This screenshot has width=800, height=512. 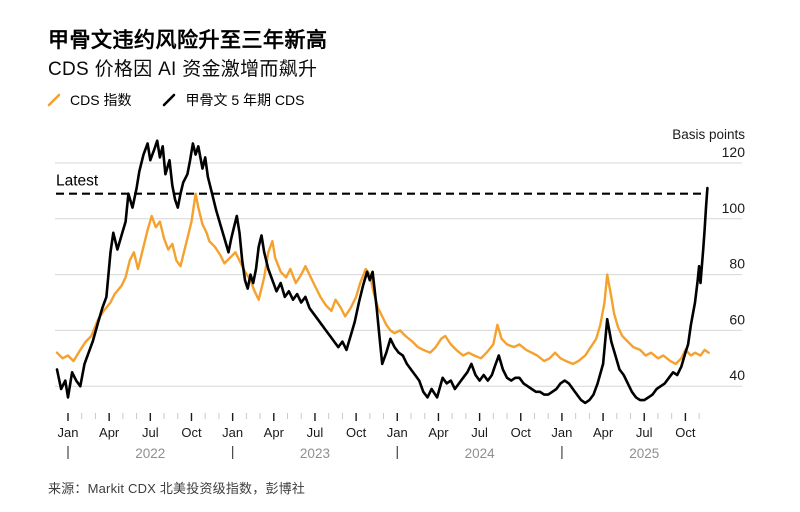 What do you see at coordinates (245, 100) in the screenshot?
I see `legend-label-oracle-cds: 甲骨文 5 年期 CDS` at bounding box center [245, 100].